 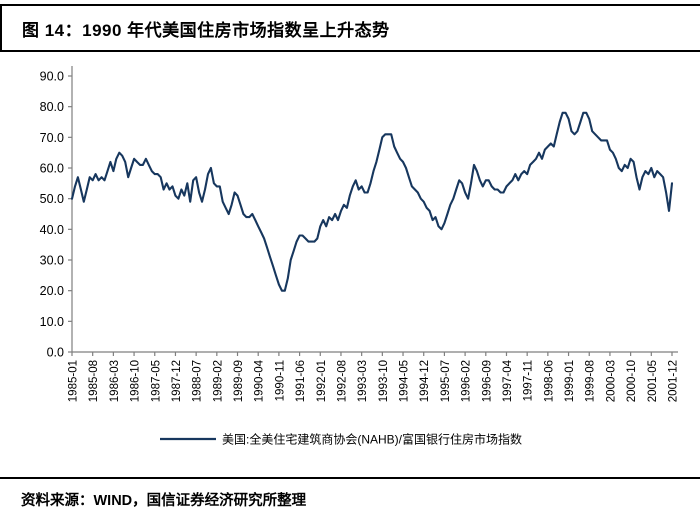 I want to click on y-tick-label: 0.0, so click(x=55, y=353).